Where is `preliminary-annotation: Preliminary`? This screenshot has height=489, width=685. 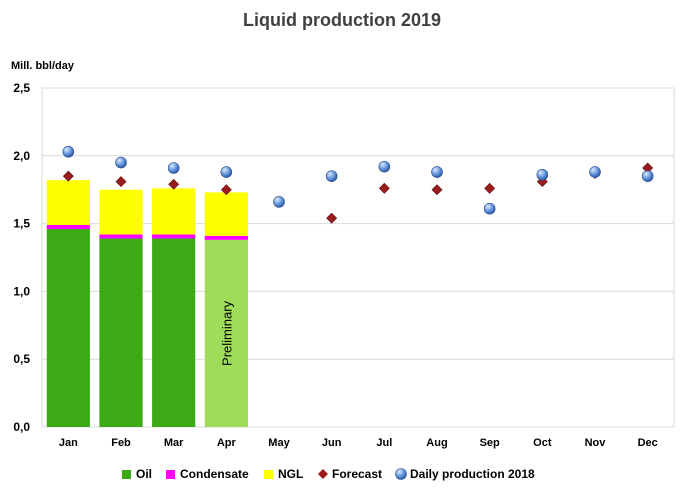
preliminary-annotation: Preliminary is located at coordinates (226, 333).